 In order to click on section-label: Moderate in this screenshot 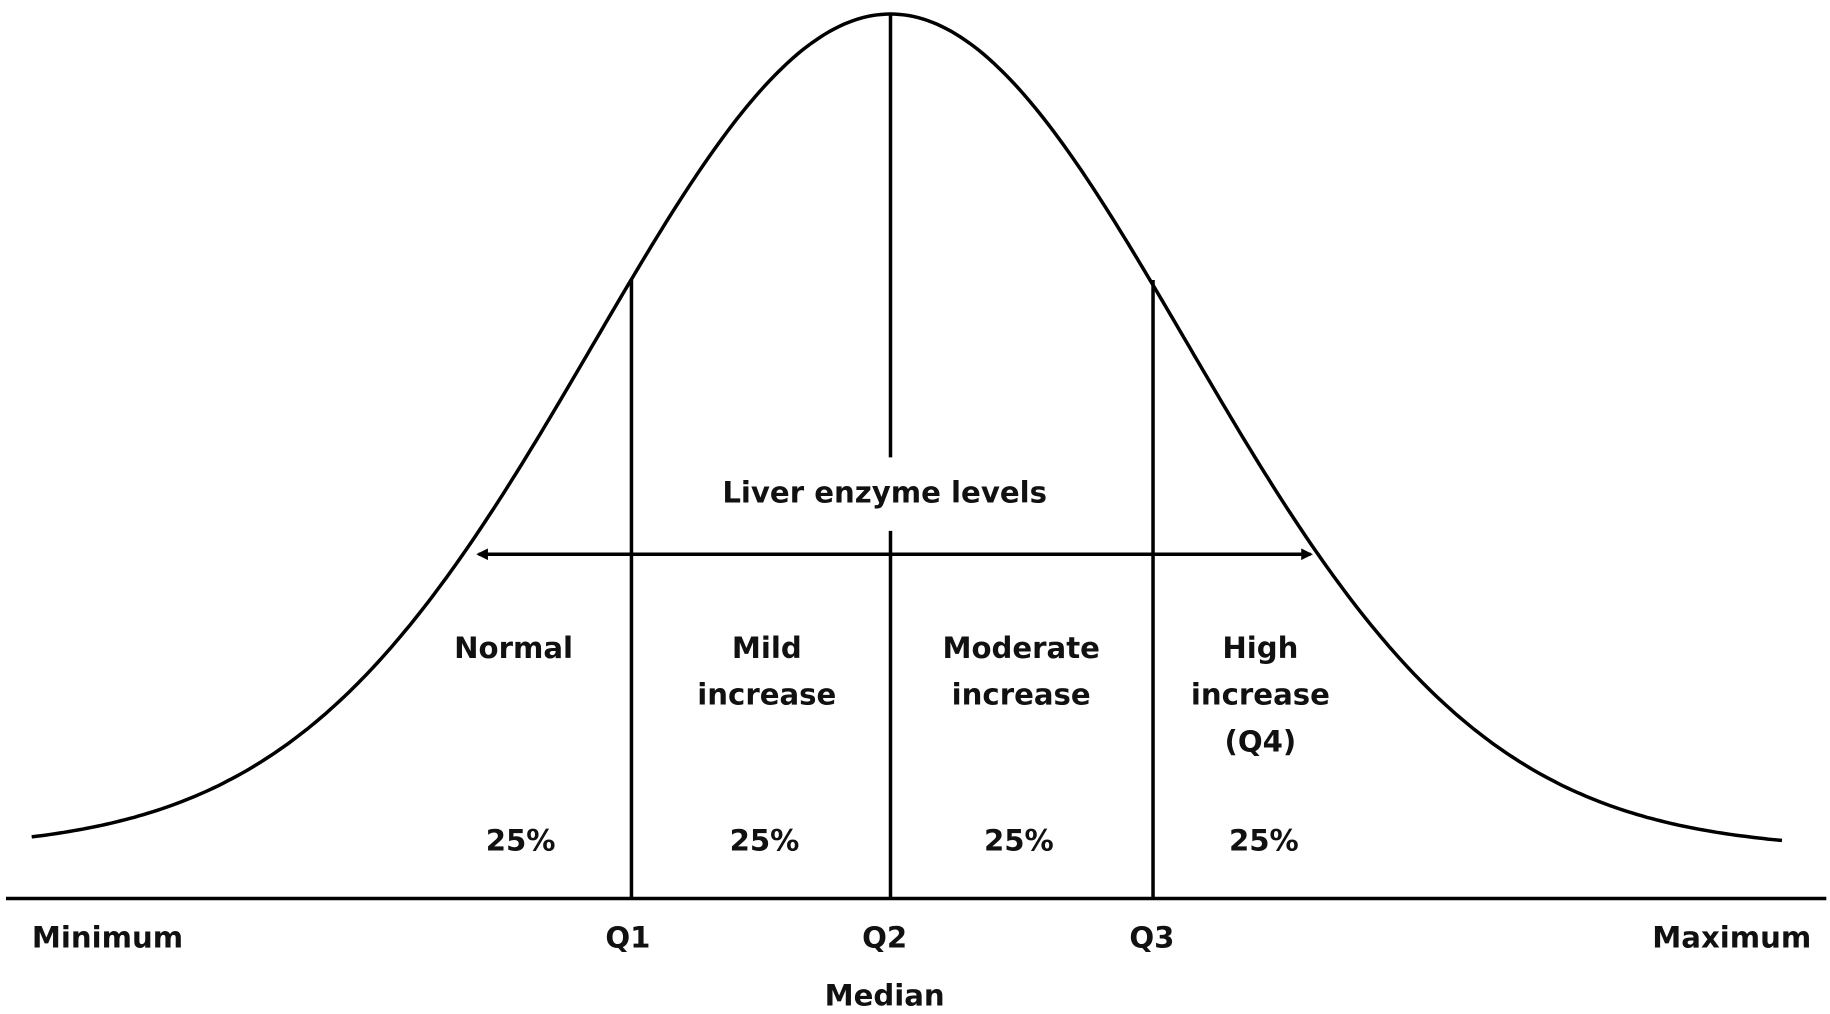, I will do `click(1020, 648)`.